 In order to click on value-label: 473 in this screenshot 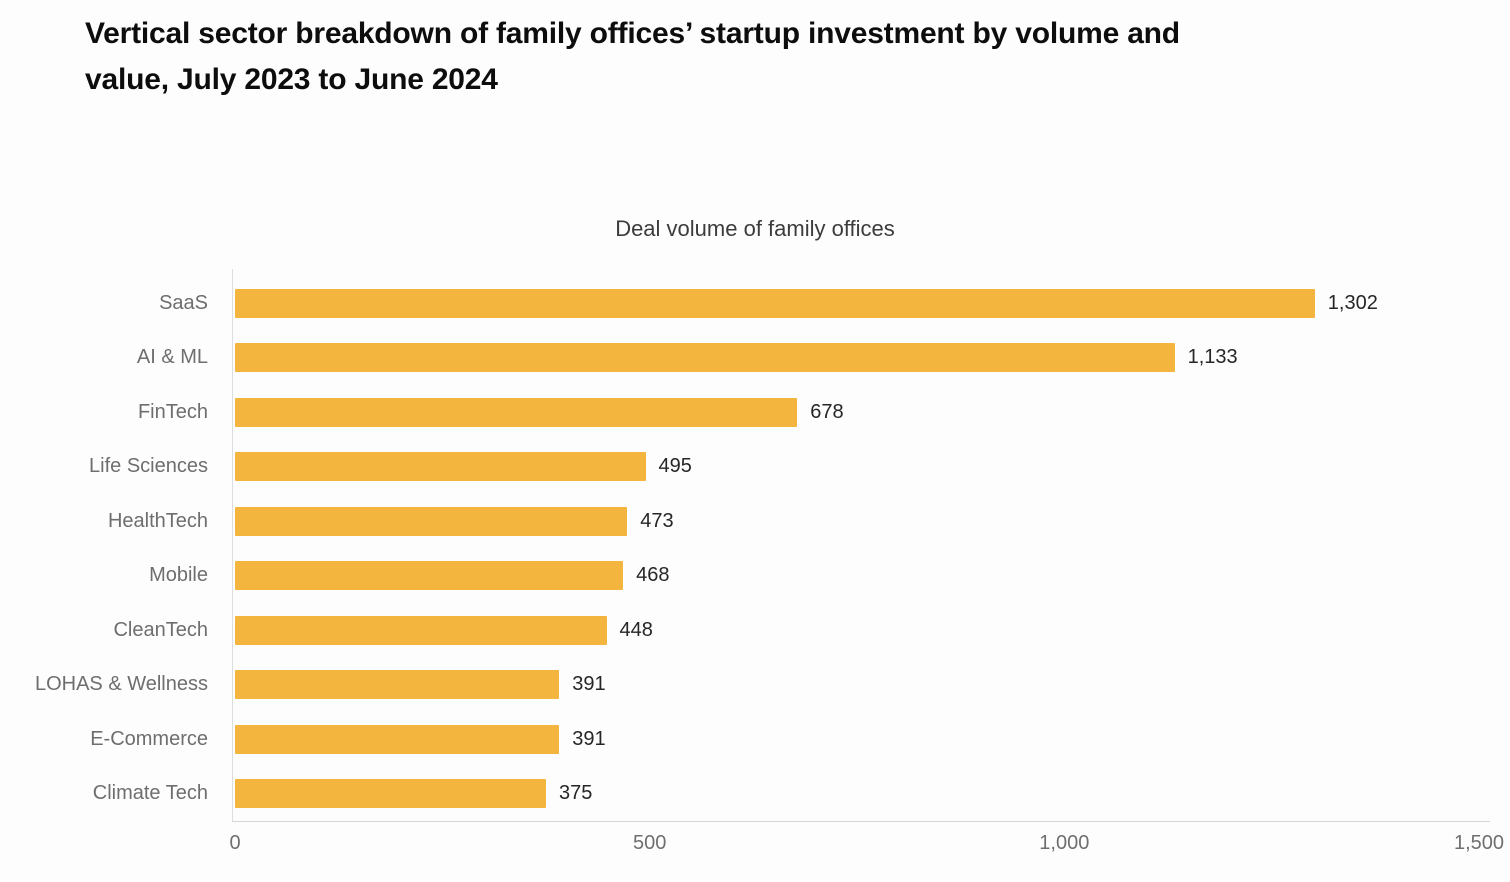, I will do `click(657, 520)`.